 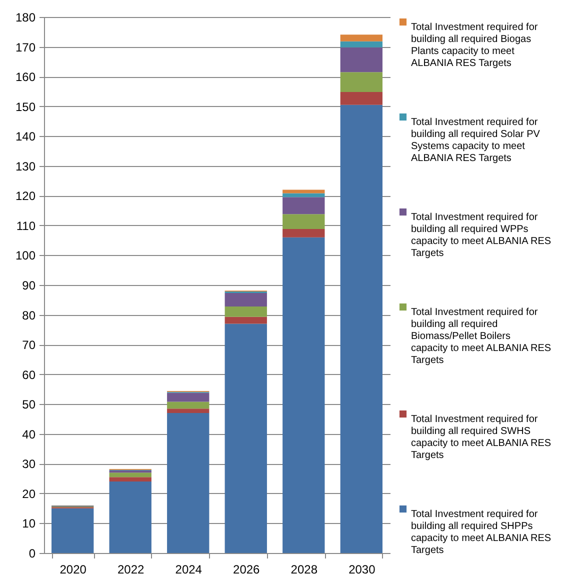 I want to click on y-tick-label: 0, so click(x=32, y=553).